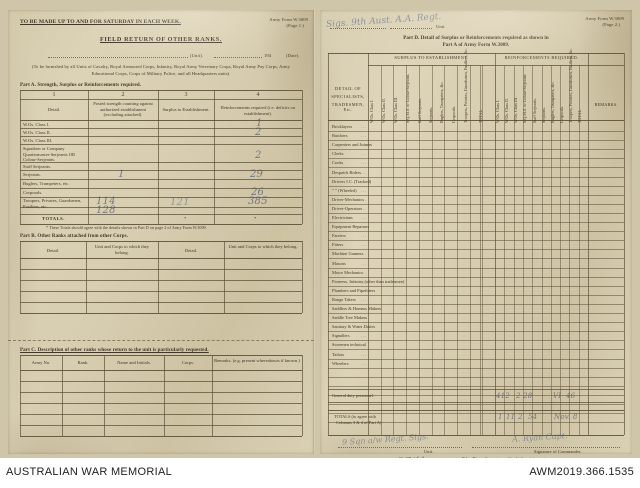  Describe the element at coordinates (355, 416) in the screenshot. I see `part-d-totals-label-1: TOTALS (to agree with` at that location.